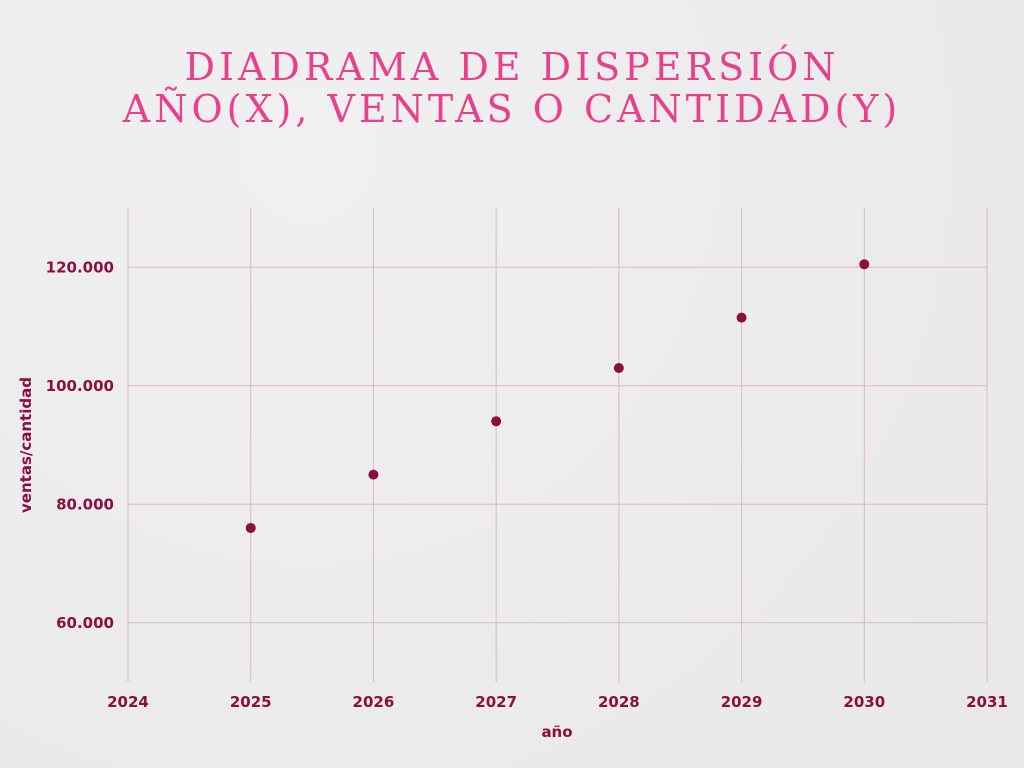  Describe the element at coordinates (557, 702) in the screenshot. I see `x-tick-labels: 2024 2025 2026 2027 2028 2029 2030 2031` at that location.